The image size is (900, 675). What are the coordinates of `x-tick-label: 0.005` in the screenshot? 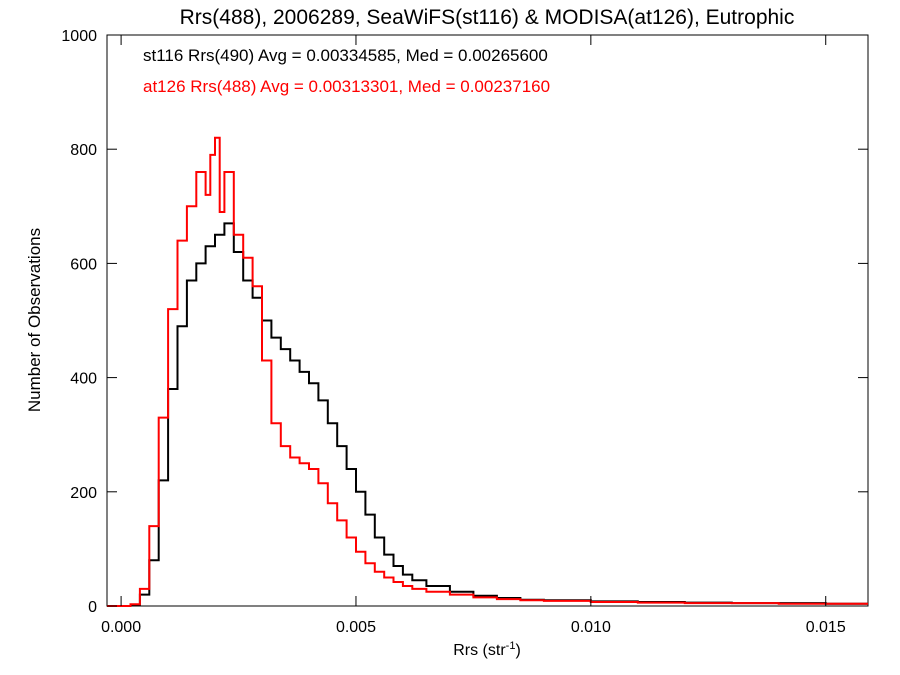 It's located at (356, 627).